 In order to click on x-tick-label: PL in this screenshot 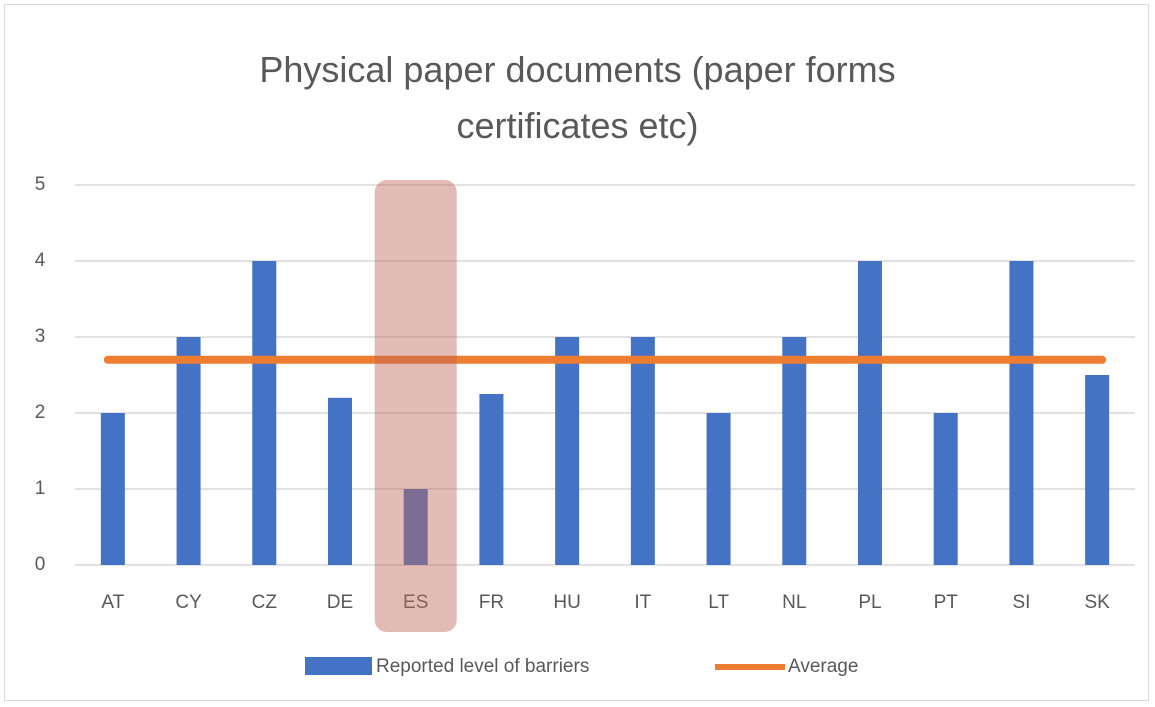, I will do `click(869, 602)`.